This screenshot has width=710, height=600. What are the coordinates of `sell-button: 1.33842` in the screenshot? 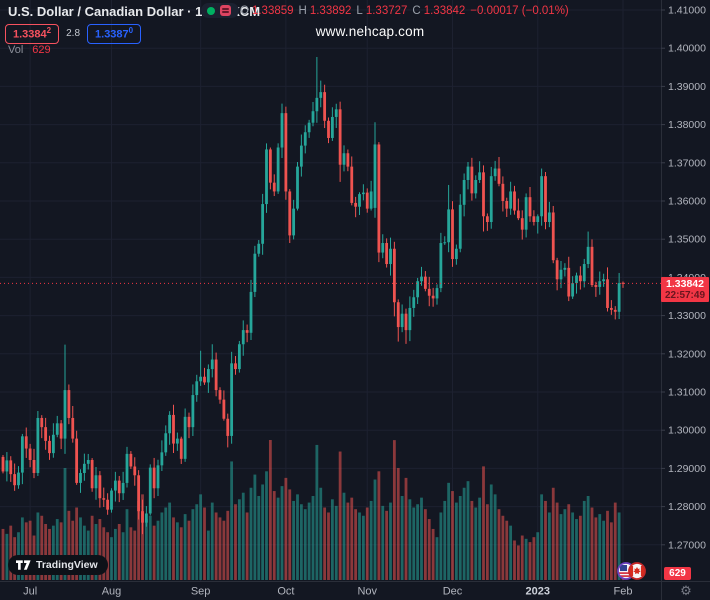 It's located at (32, 34).